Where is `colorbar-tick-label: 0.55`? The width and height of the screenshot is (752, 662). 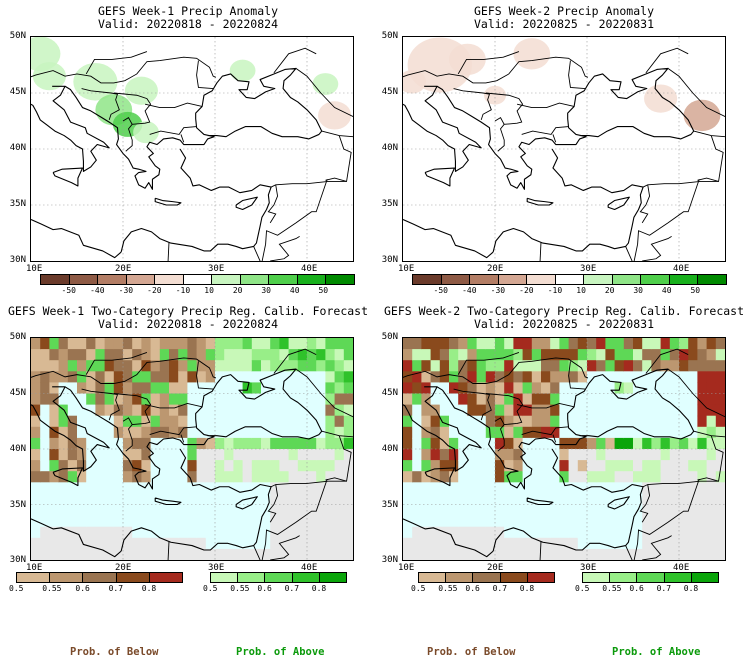
colorbar-tick-label: 0.55 is located at coordinates (52, 588).